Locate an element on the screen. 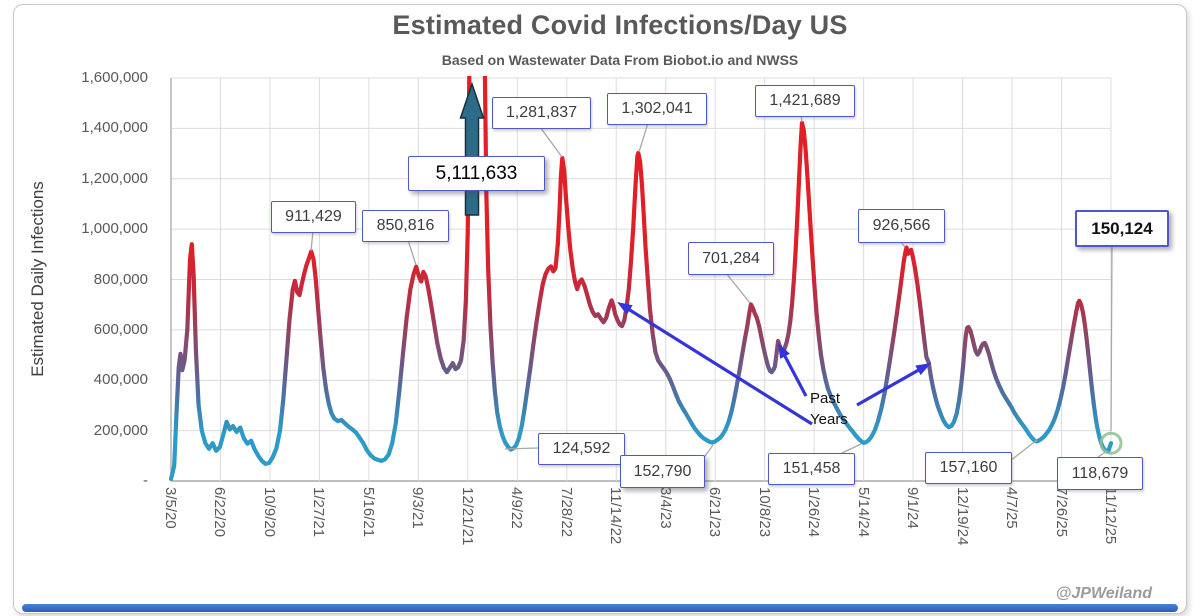  x-tick-label: 10/9/20 is located at coordinates (269, 512).